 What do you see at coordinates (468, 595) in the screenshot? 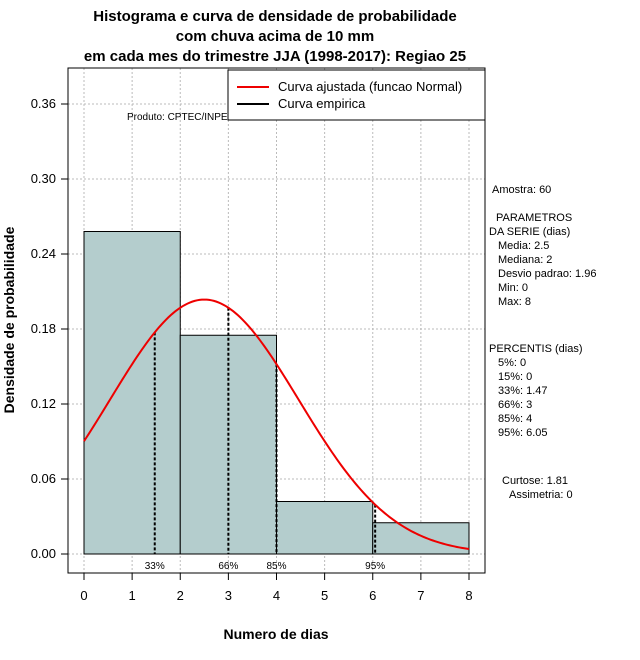
I see `x-tick-label-8: 8` at bounding box center [468, 595].